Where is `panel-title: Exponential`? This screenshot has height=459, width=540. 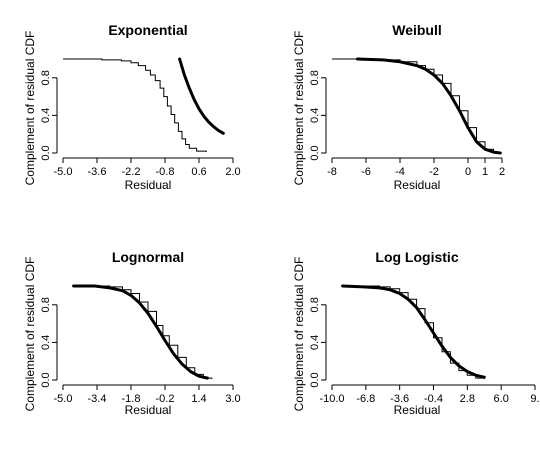
panel-title: Exponential is located at coordinates (147, 30).